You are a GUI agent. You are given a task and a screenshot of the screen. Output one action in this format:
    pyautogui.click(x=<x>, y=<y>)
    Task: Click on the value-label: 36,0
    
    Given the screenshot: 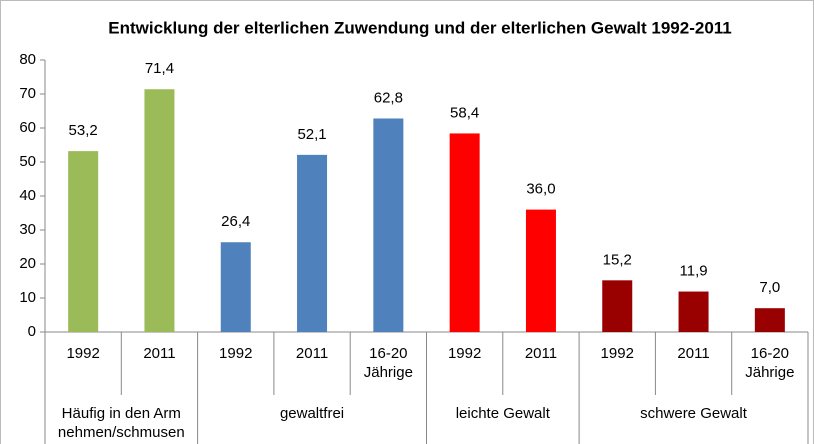 What is the action you would take?
    pyautogui.click(x=540, y=189)
    